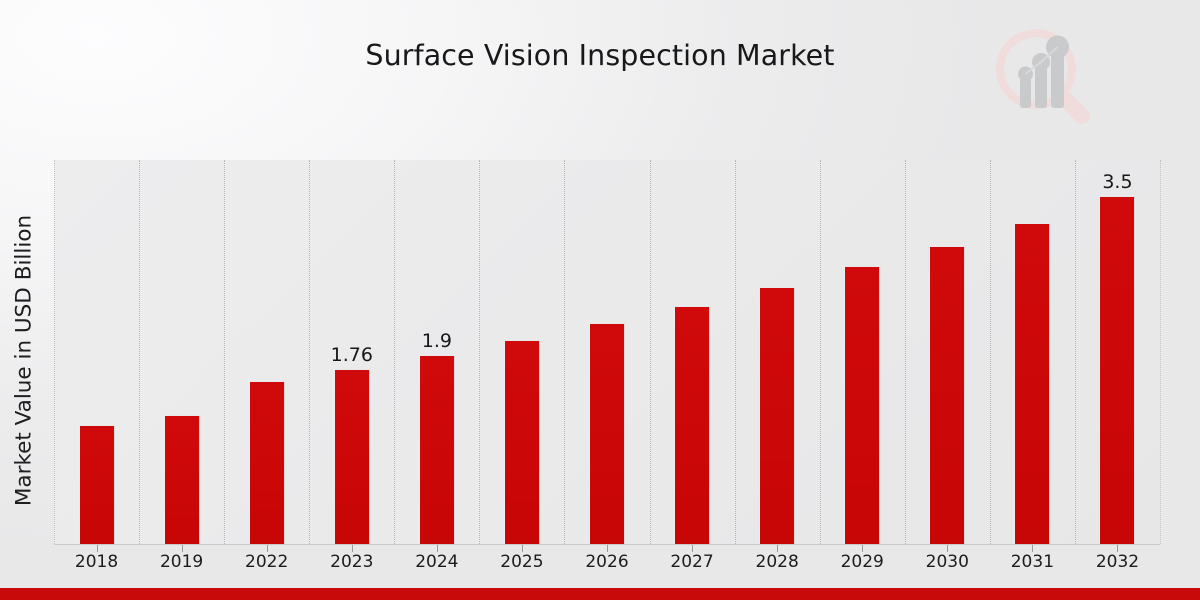  Describe the element at coordinates (1117, 562) in the screenshot. I see `x-tick-label-2032: 2032` at that location.